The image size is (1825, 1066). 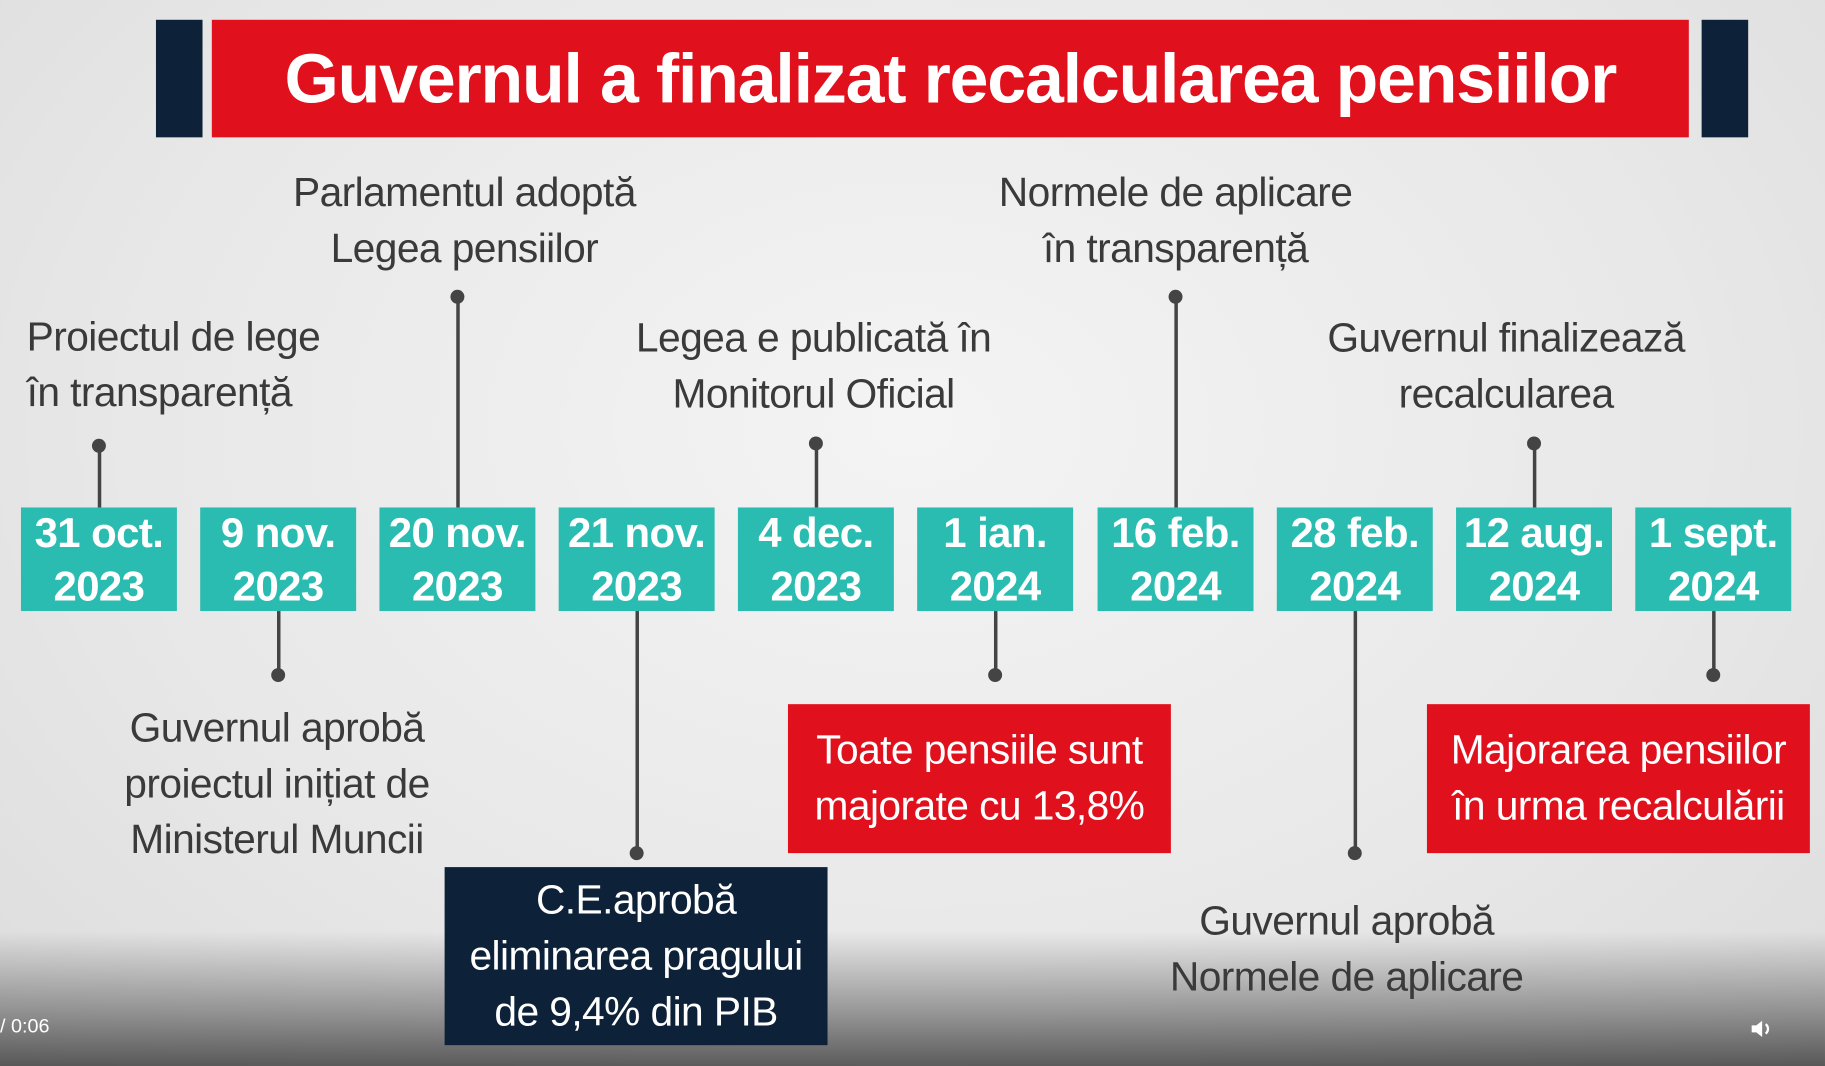 I want to click on date-box: 4 dec. 2023, so click(x=815, y=559).